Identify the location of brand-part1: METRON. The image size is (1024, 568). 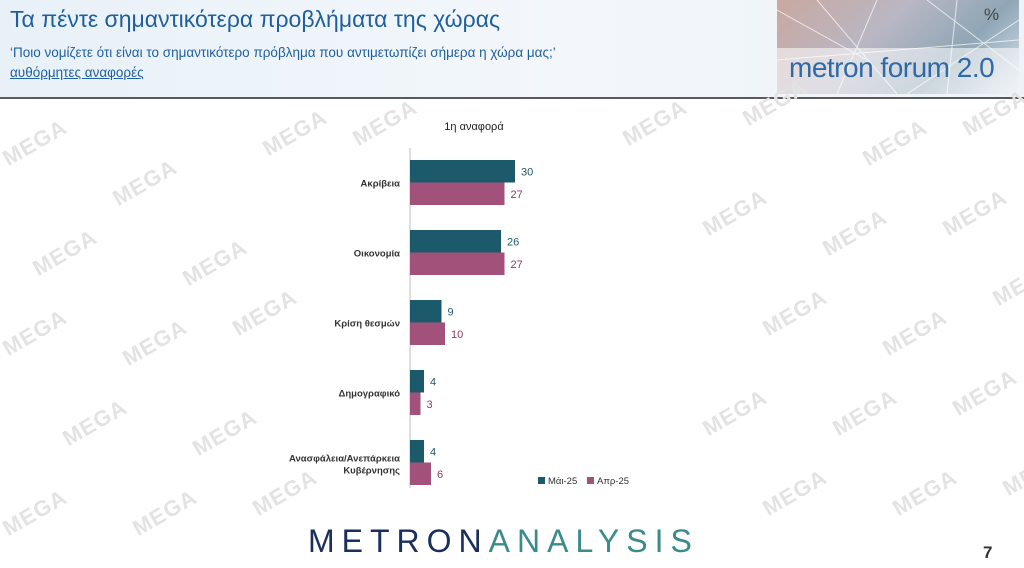
(398, 541).